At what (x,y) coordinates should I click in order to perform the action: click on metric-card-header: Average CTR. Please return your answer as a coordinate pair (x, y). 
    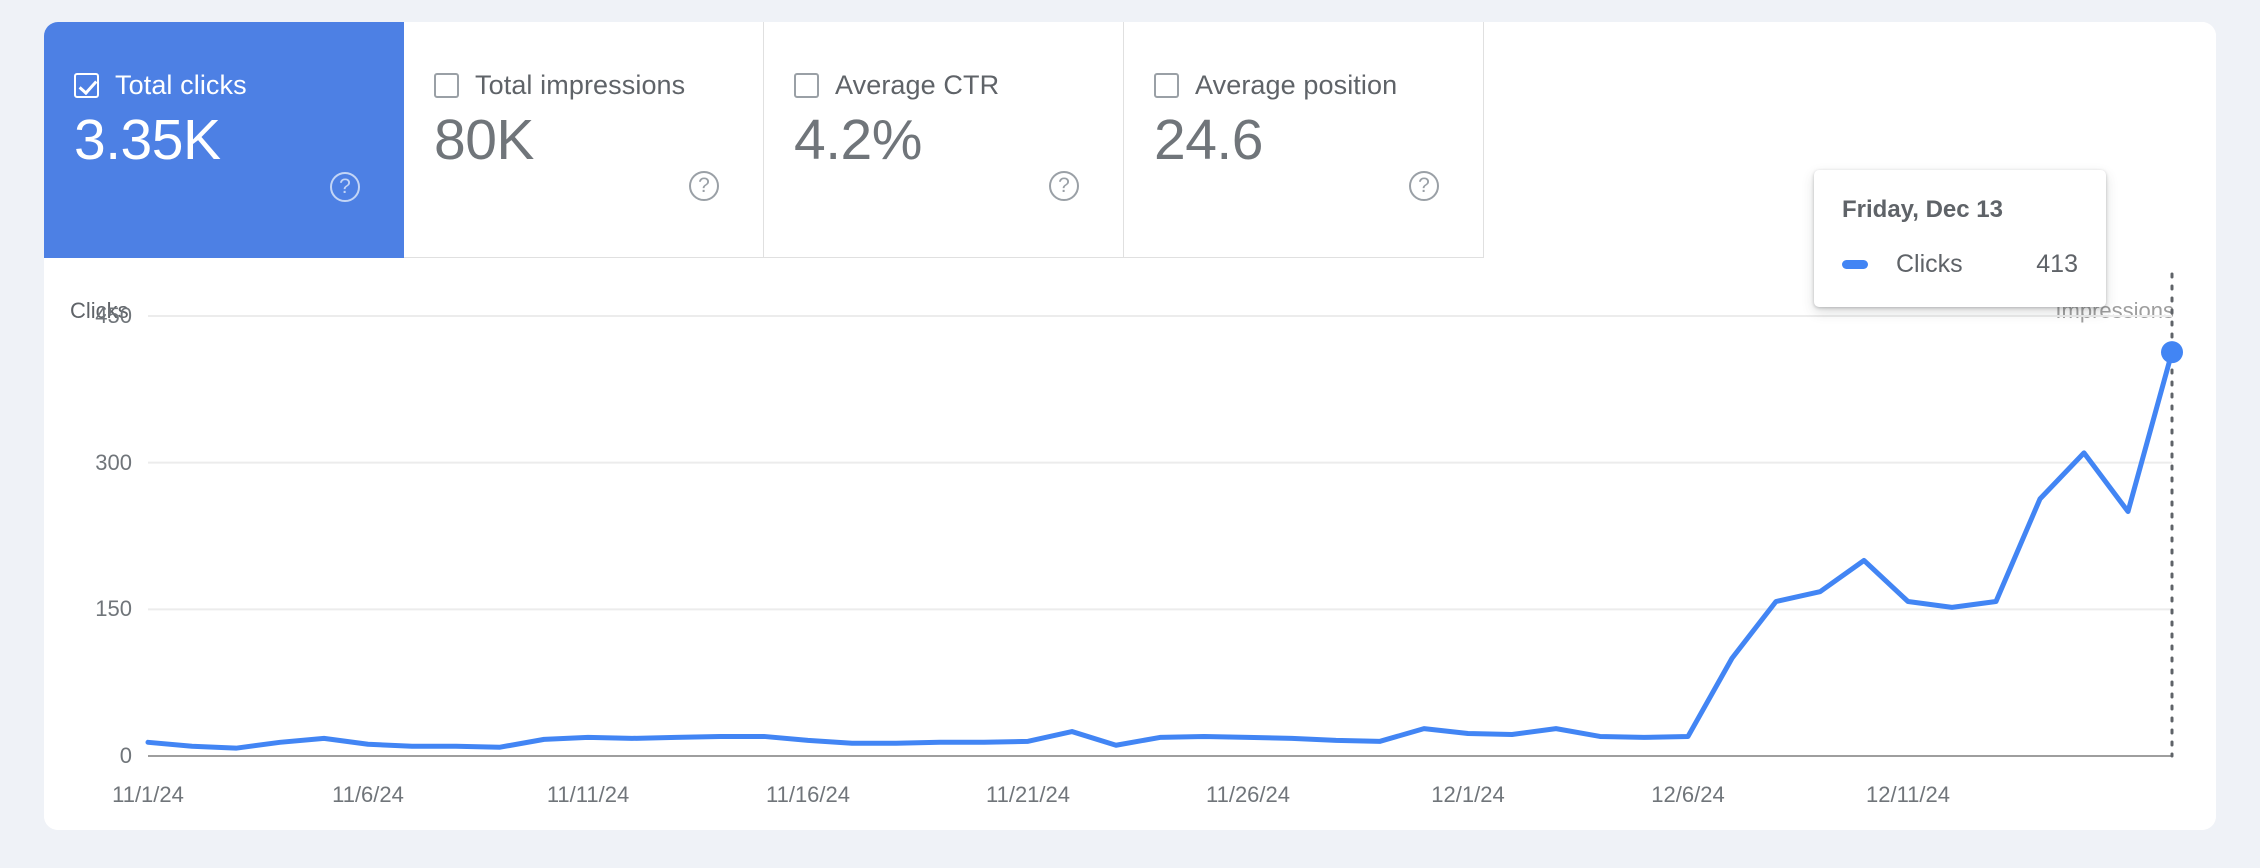
    Looking at the image, I should click on (943, 85).